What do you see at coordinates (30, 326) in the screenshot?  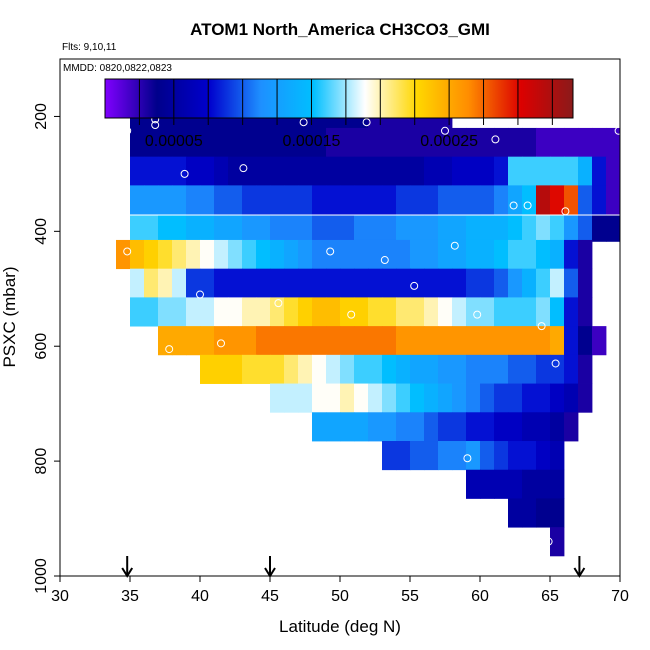 I see `y-axis: 200 400 600 800 1000 PSXC (mbar)` at bounding box center [30, 326].